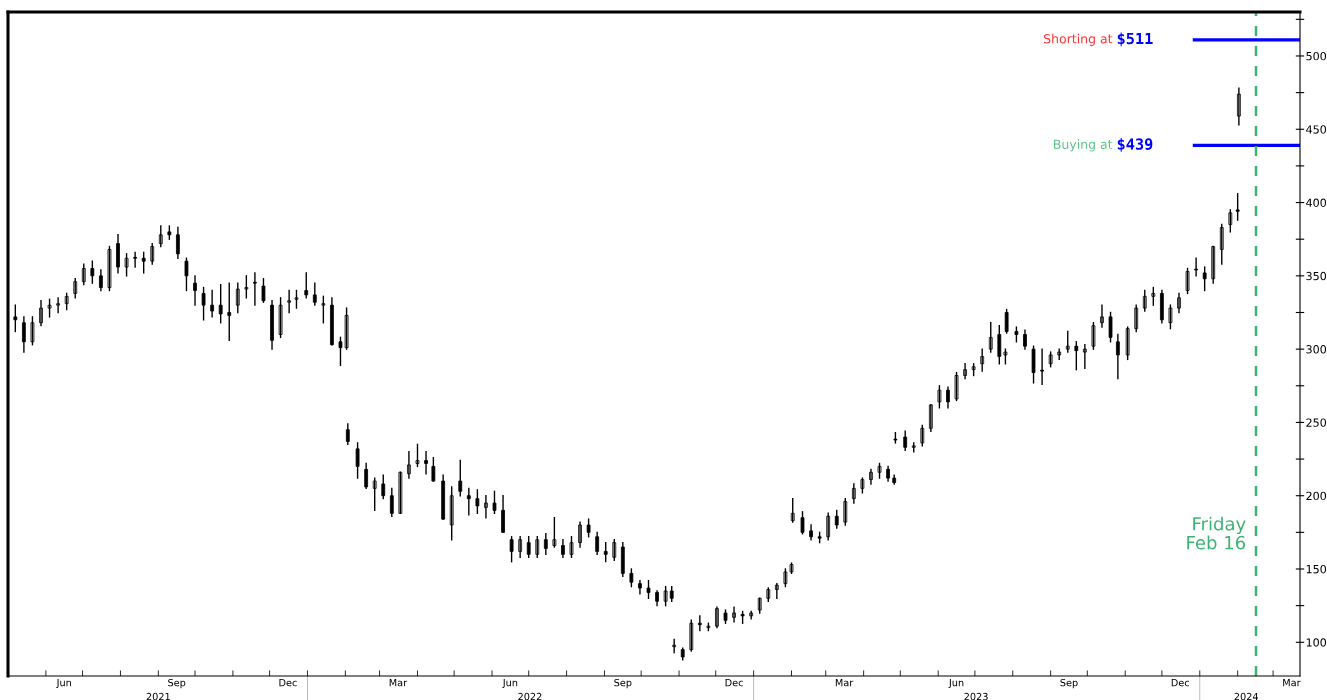 The image size is (1327, 700). I want to click on y-tick-label: 400, so click(1316, 202).